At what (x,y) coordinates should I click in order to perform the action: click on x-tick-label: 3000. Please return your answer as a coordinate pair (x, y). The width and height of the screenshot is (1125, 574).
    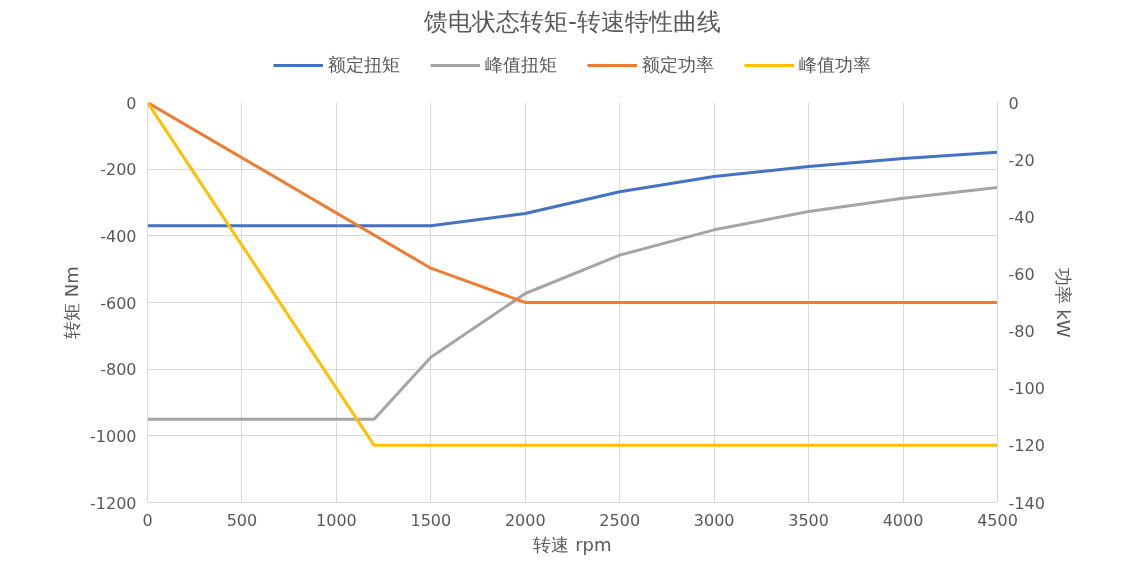
    Looking at the image, I should click on (714, 520).